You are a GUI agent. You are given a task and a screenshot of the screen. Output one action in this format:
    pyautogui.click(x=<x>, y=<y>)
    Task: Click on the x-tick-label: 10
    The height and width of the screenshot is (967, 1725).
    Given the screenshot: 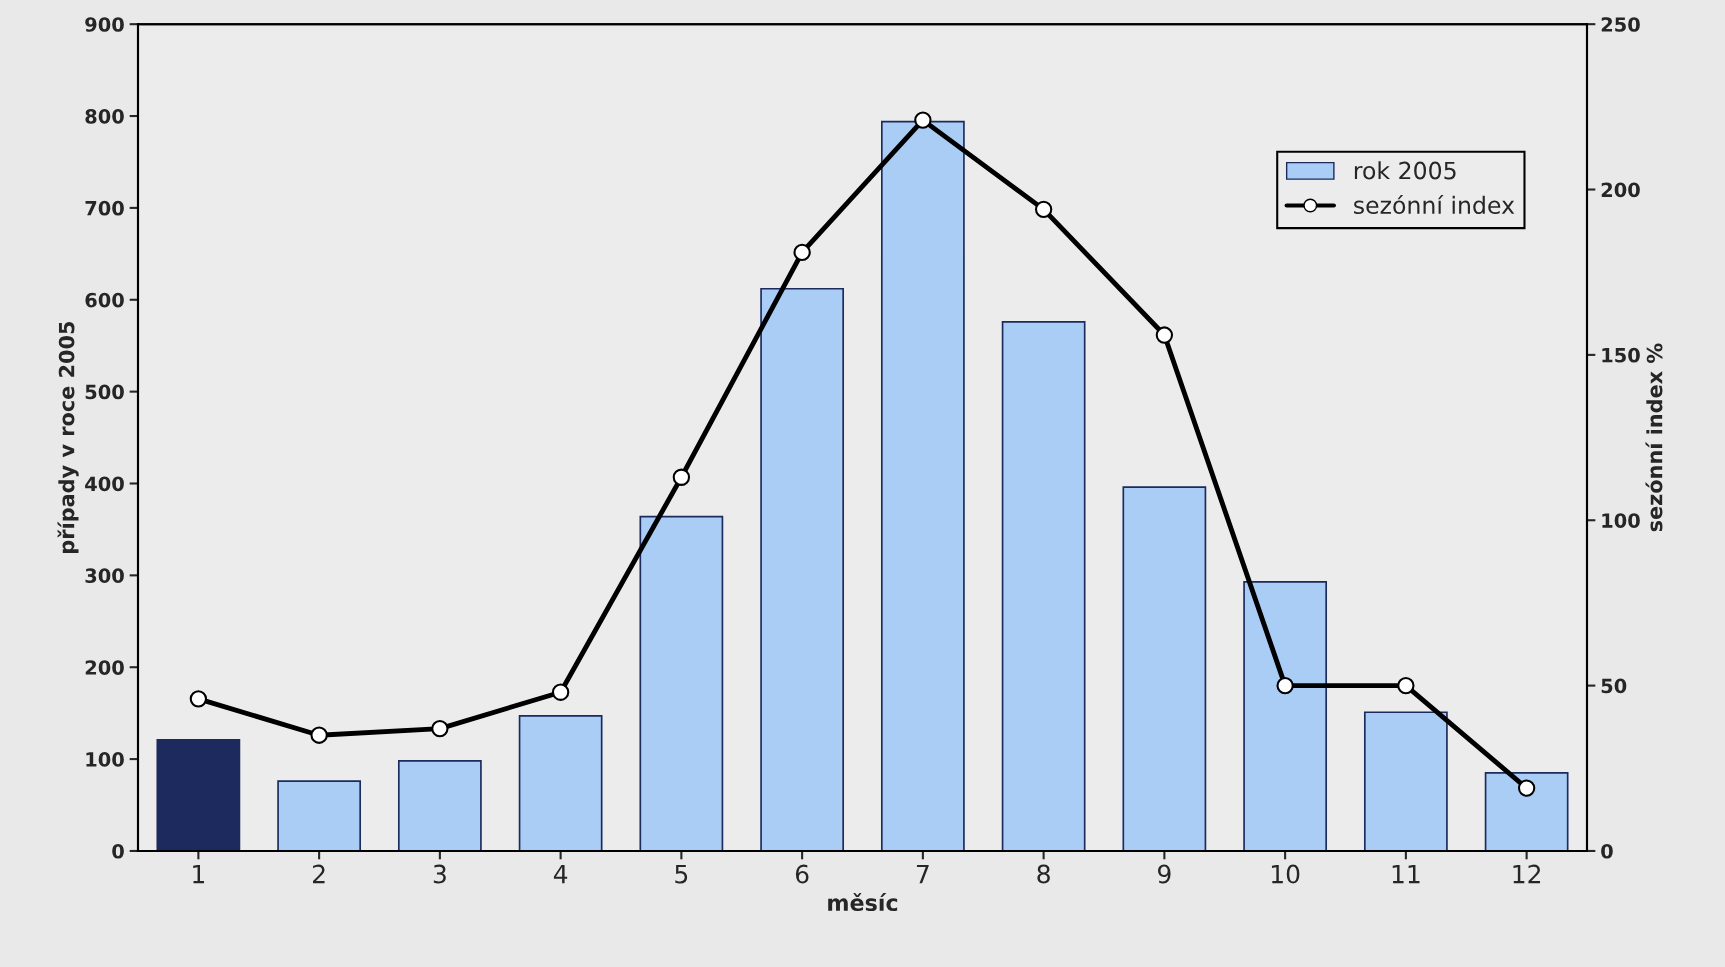 What is the action you would take?
    pyautogui.click(x=1285, y=874)
    